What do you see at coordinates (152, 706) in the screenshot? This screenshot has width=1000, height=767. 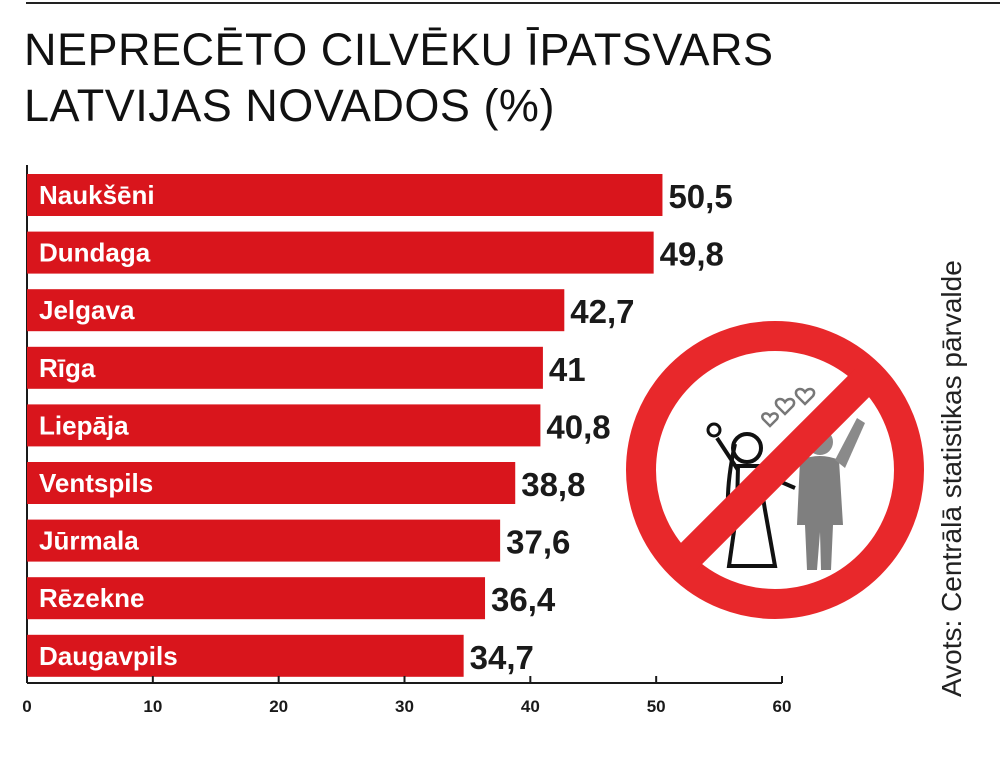 I see `x-tick-label: 10` at bounding box center [152, 706].